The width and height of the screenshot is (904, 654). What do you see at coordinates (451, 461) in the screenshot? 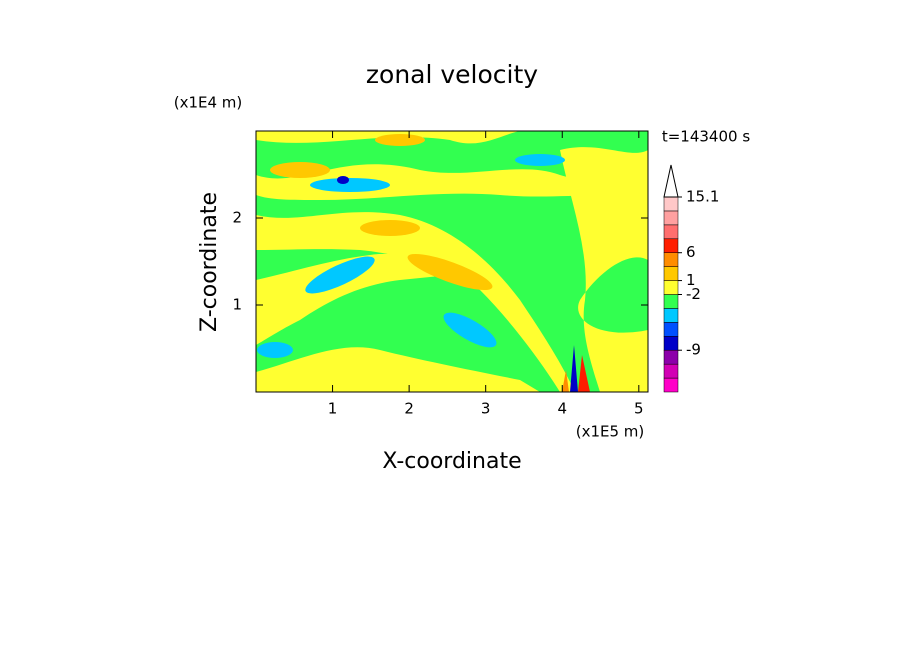
I see `x-axis-label: X-coordinate` at bounding box center [451, 461].